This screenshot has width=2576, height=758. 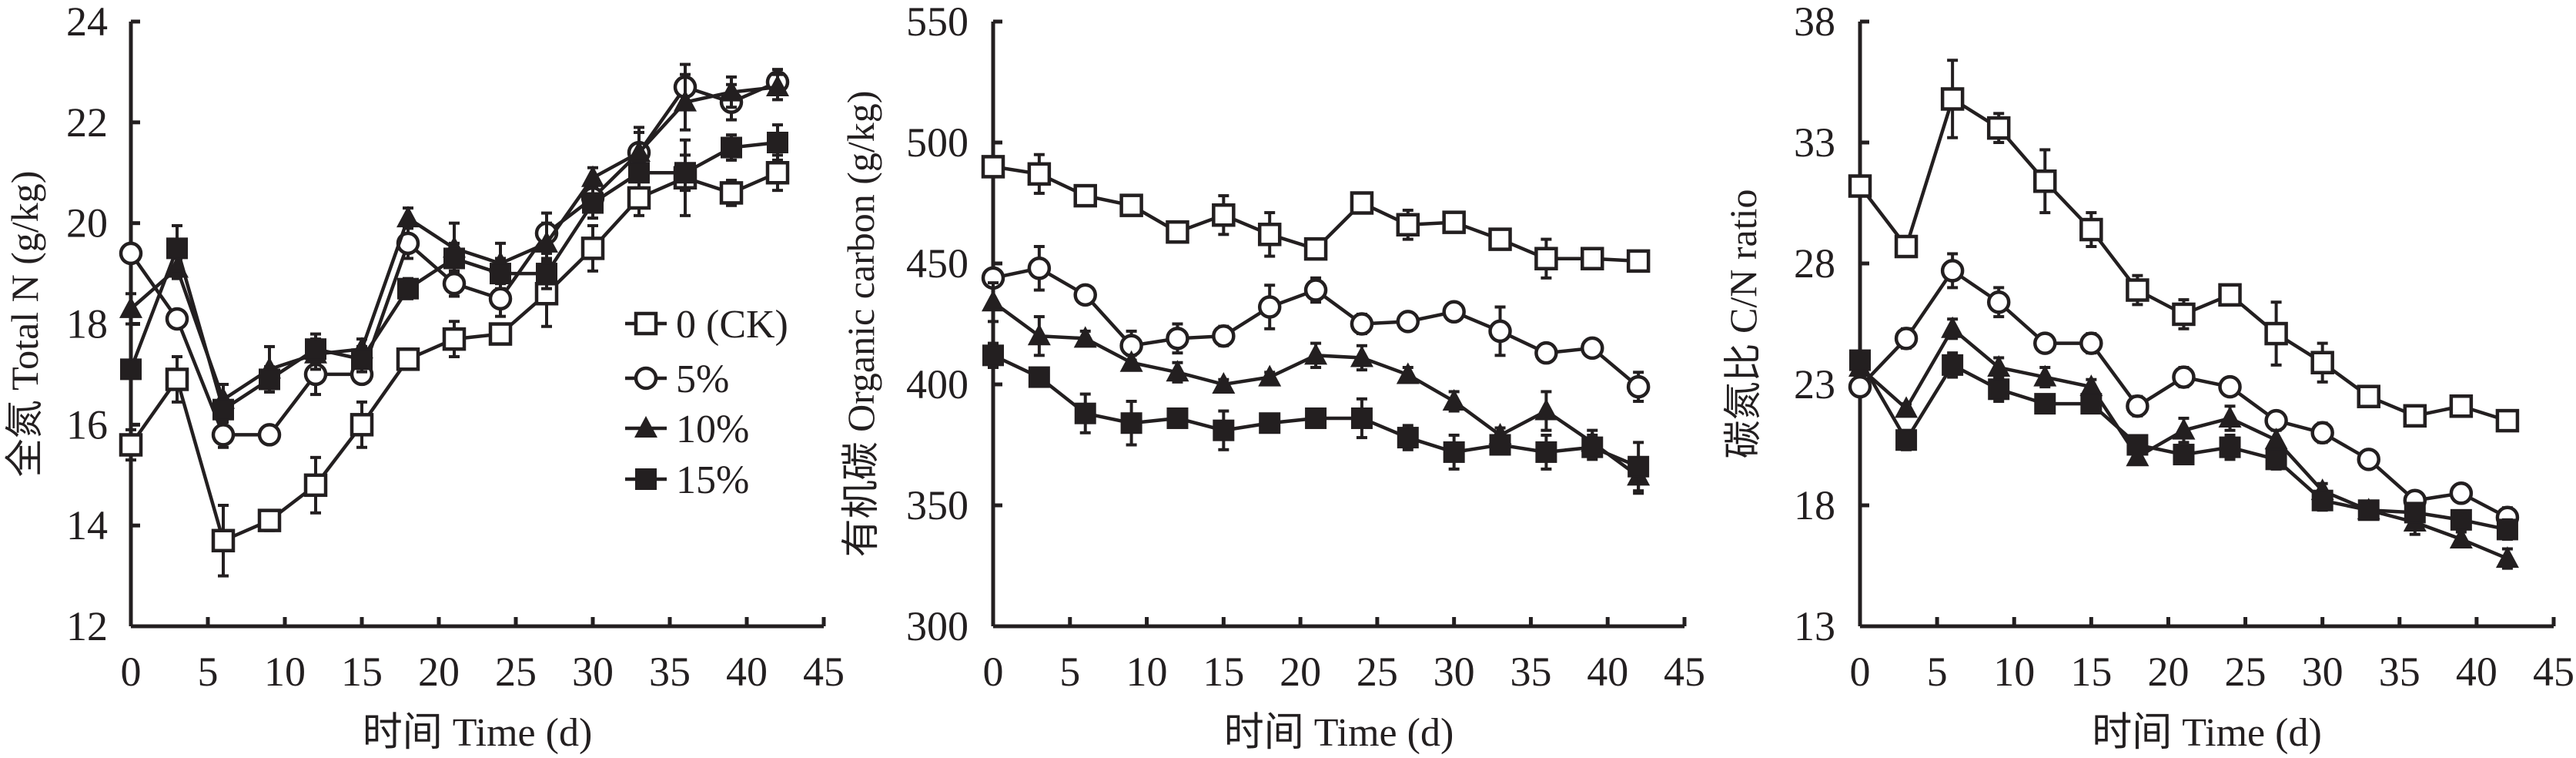 What do you see at coordinates (994, 672) in the screenshot?
I see `x-tick-label: 0` at bounding box center [994, 672].